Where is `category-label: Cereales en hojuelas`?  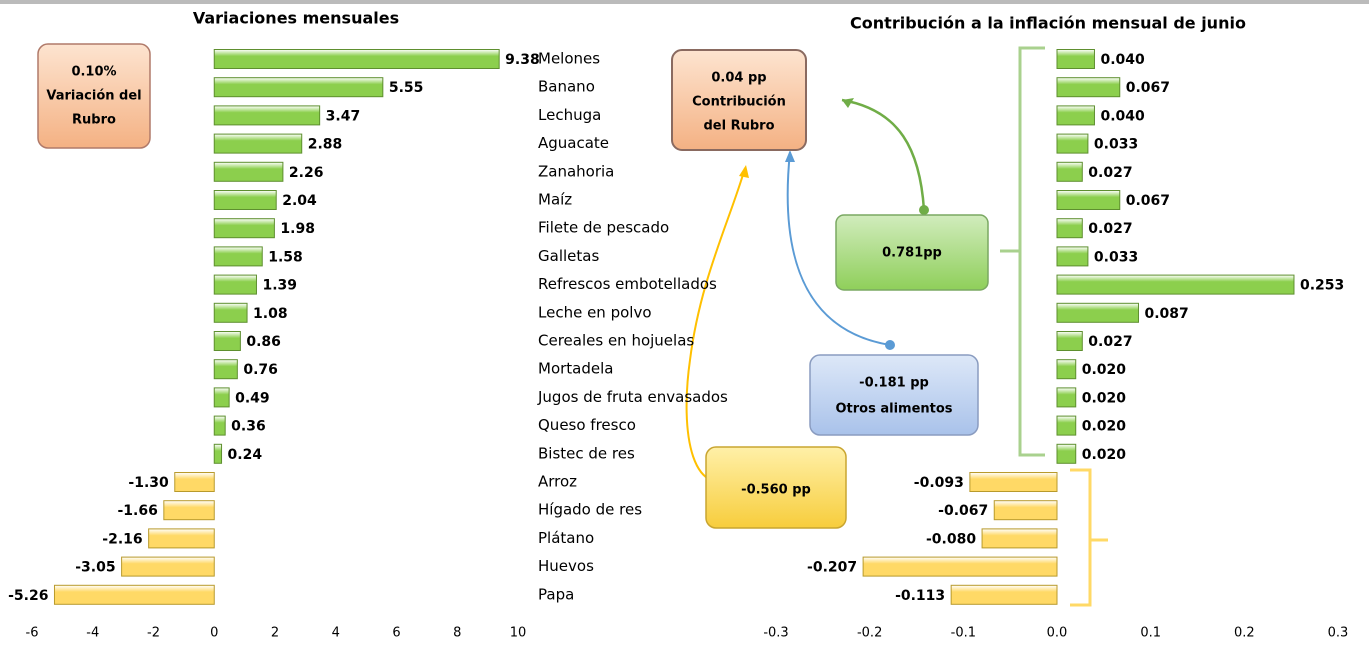 category-label: Cereales en hojuelas is located at coordinates (616, 341).